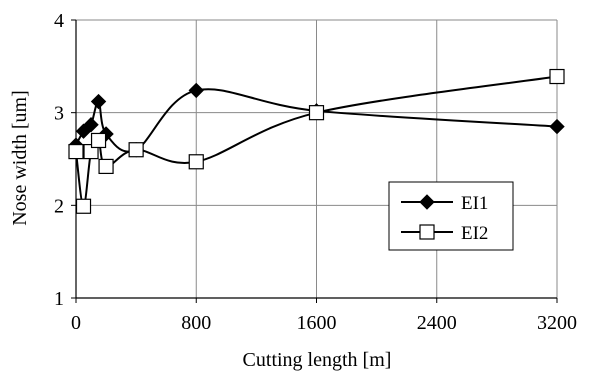 Image resolution: width=589 pixels, height=380 pixels. I want to click on legend-box, so click(451, 216).